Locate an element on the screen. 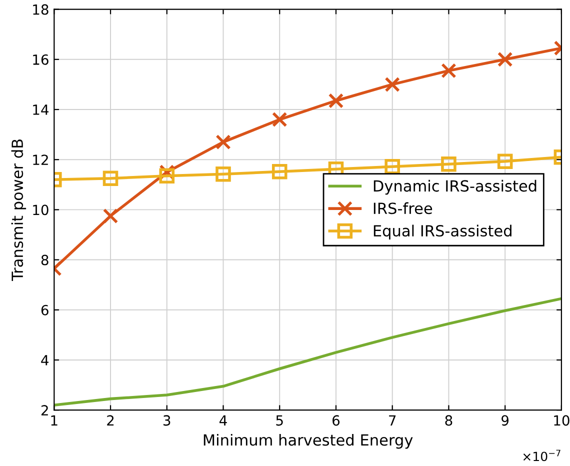  x-tick-label: 7 is located at coordinates (392, 420).